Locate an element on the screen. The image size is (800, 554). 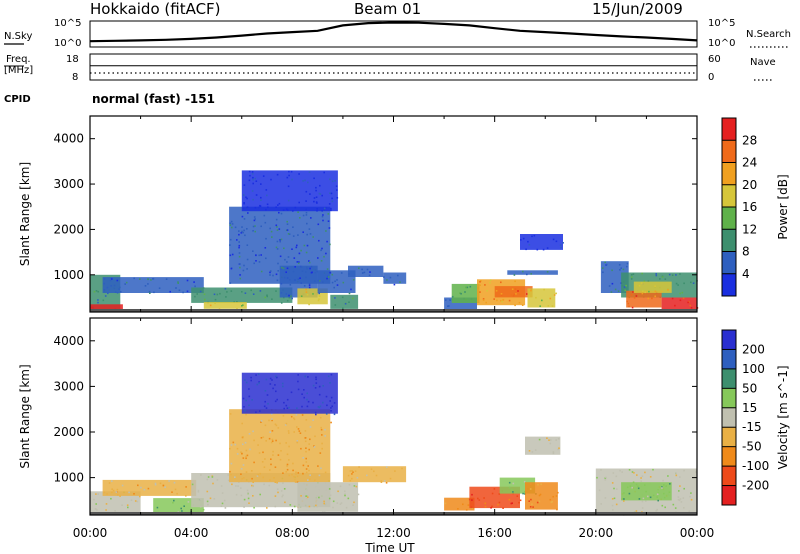
nsky-line is located at coordinates (393, 32).